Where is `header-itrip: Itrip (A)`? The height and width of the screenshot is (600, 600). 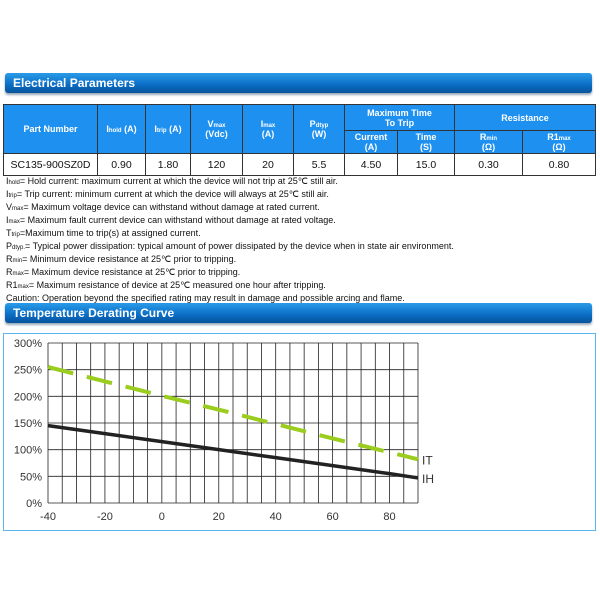
header-itrip: Itrip (A) is located at coordinates (168, 129).